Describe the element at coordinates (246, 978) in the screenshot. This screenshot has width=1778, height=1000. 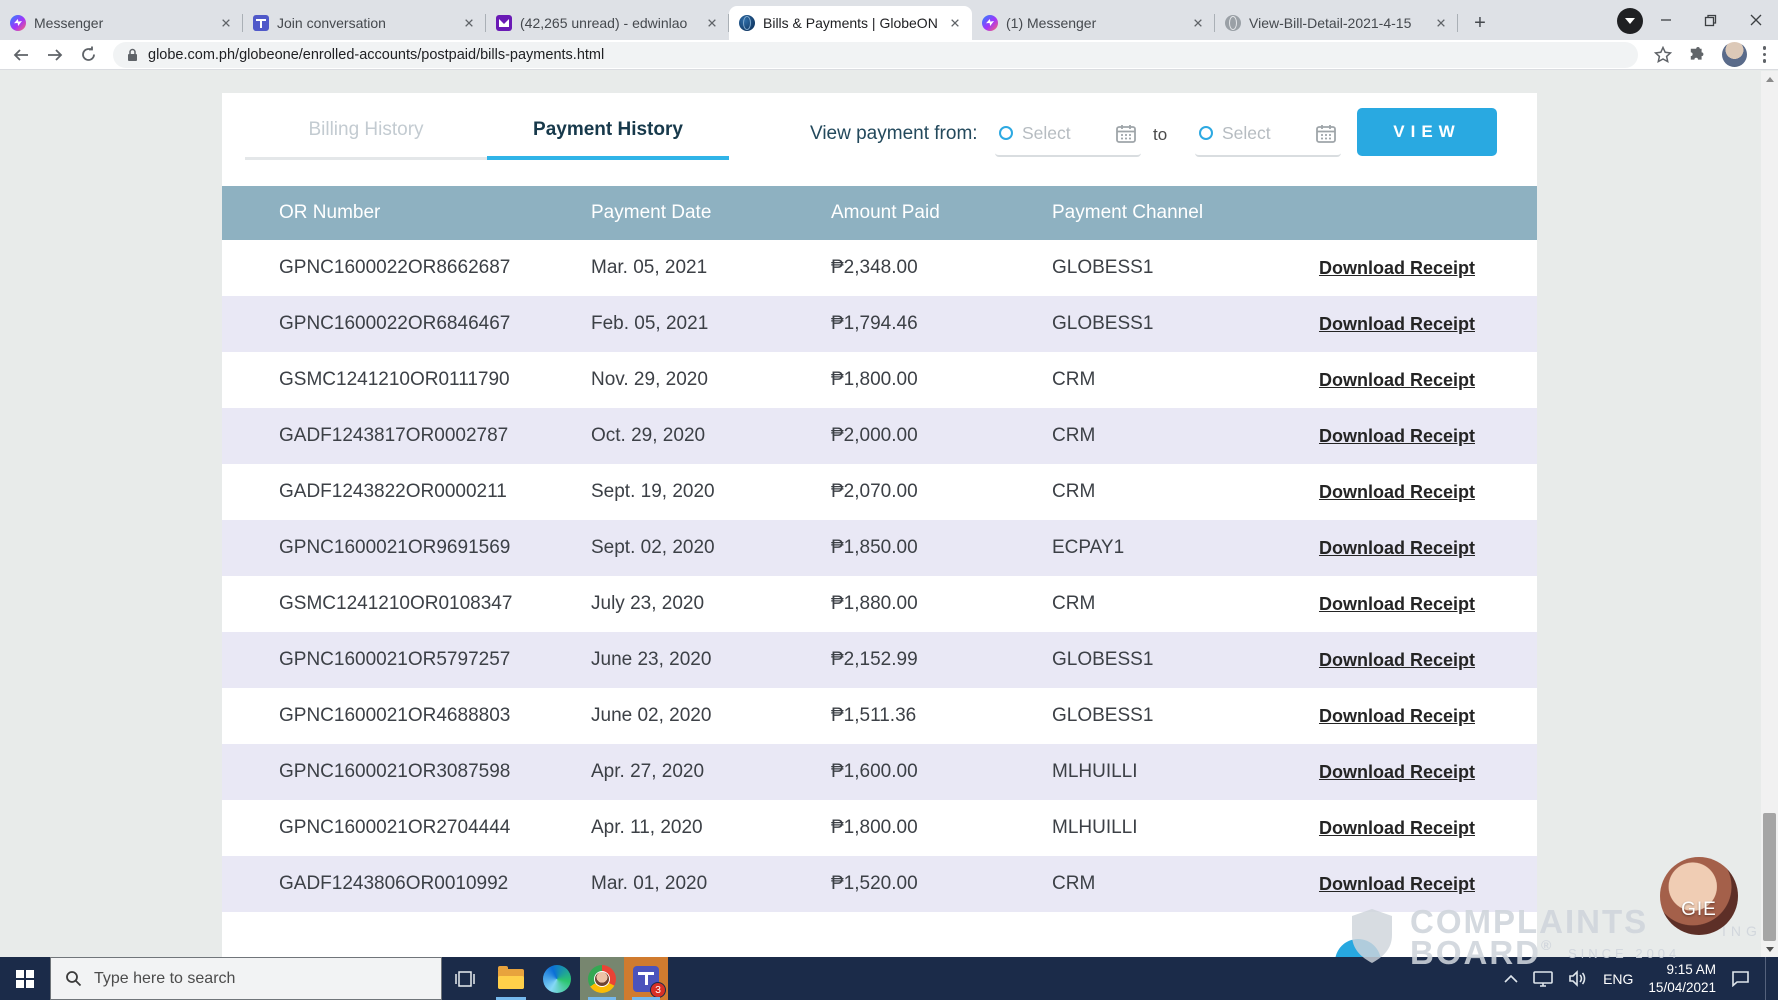
I see `taskbar-search-input: Type here to search` at that location.